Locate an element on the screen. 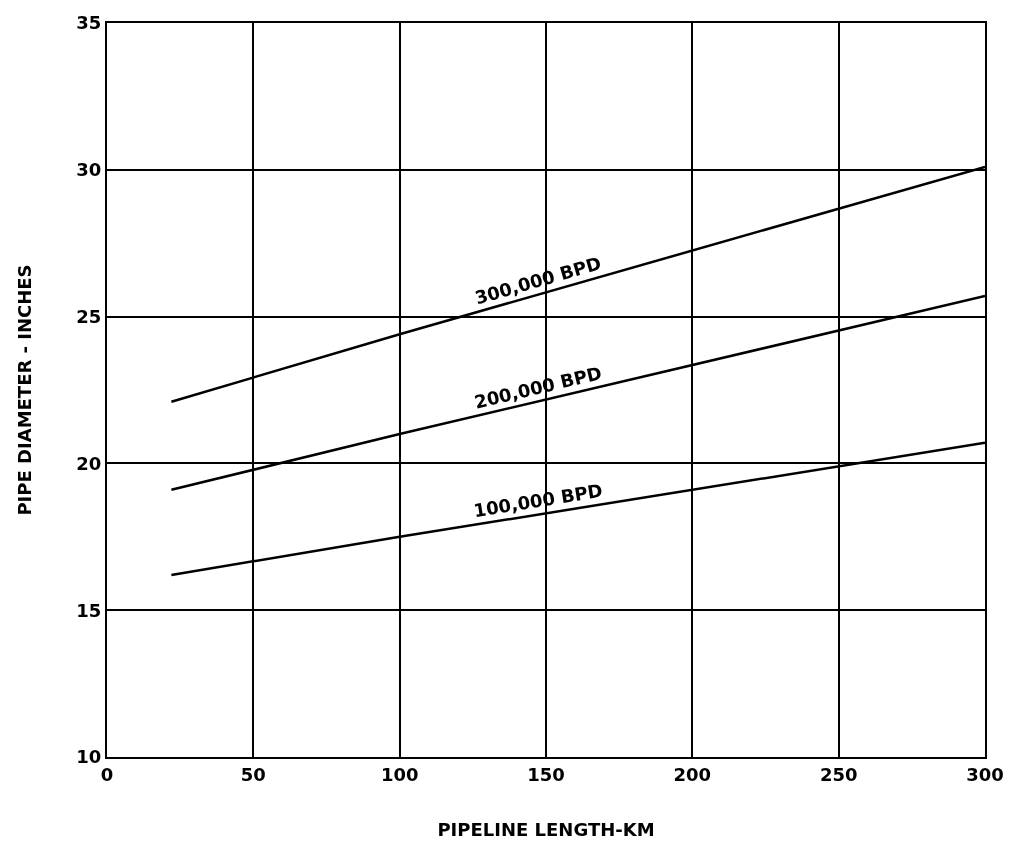 The height and width of the screenshot is (849, 1016). y-axis-title: PIPE DIAMETER - INCHES is located at coordinates (25, 390).